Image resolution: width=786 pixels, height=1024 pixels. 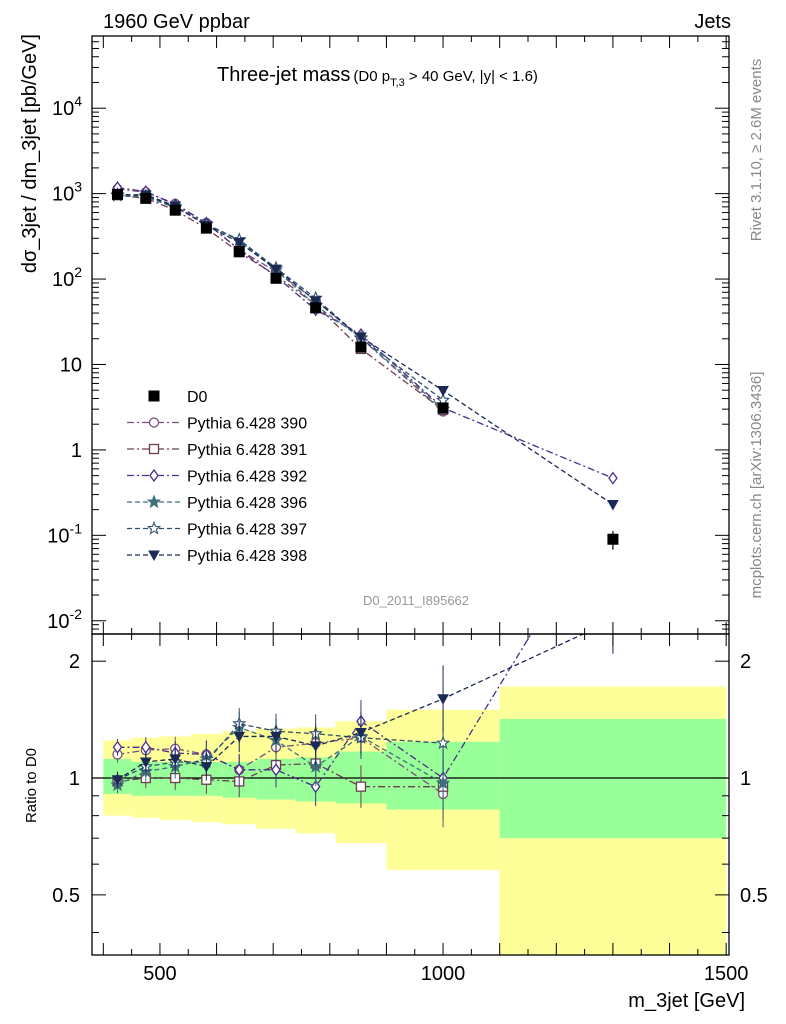 I want to click on legend-label-5: Pythia 6.428 398, so click(x=247, y=556).